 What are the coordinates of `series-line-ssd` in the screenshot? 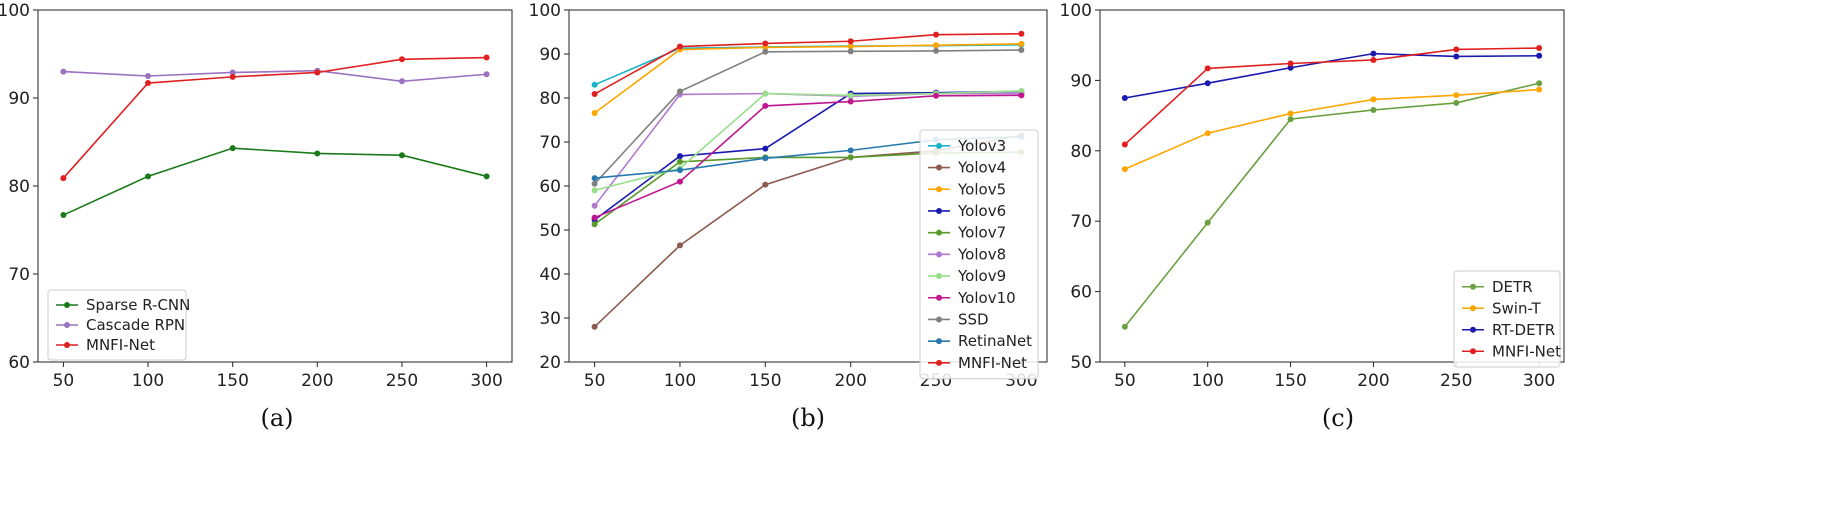 It's located at (808, 117).